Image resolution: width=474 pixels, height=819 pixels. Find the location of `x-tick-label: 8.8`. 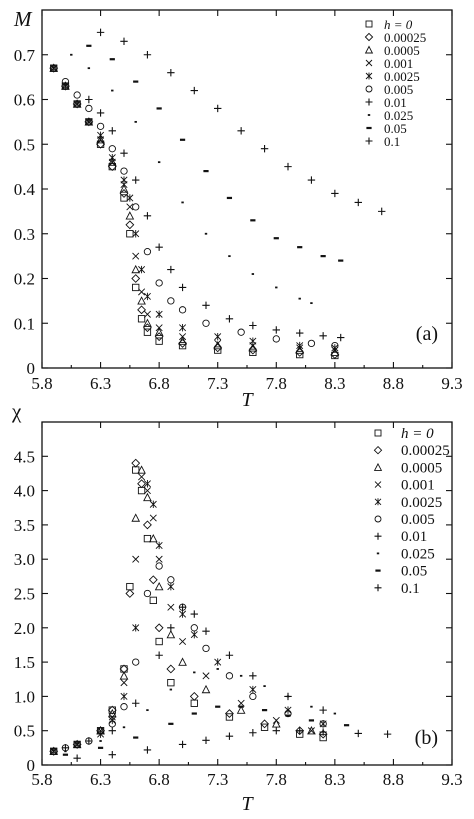

x-tick-label: 8.8 is located at coordinates (393, 779).